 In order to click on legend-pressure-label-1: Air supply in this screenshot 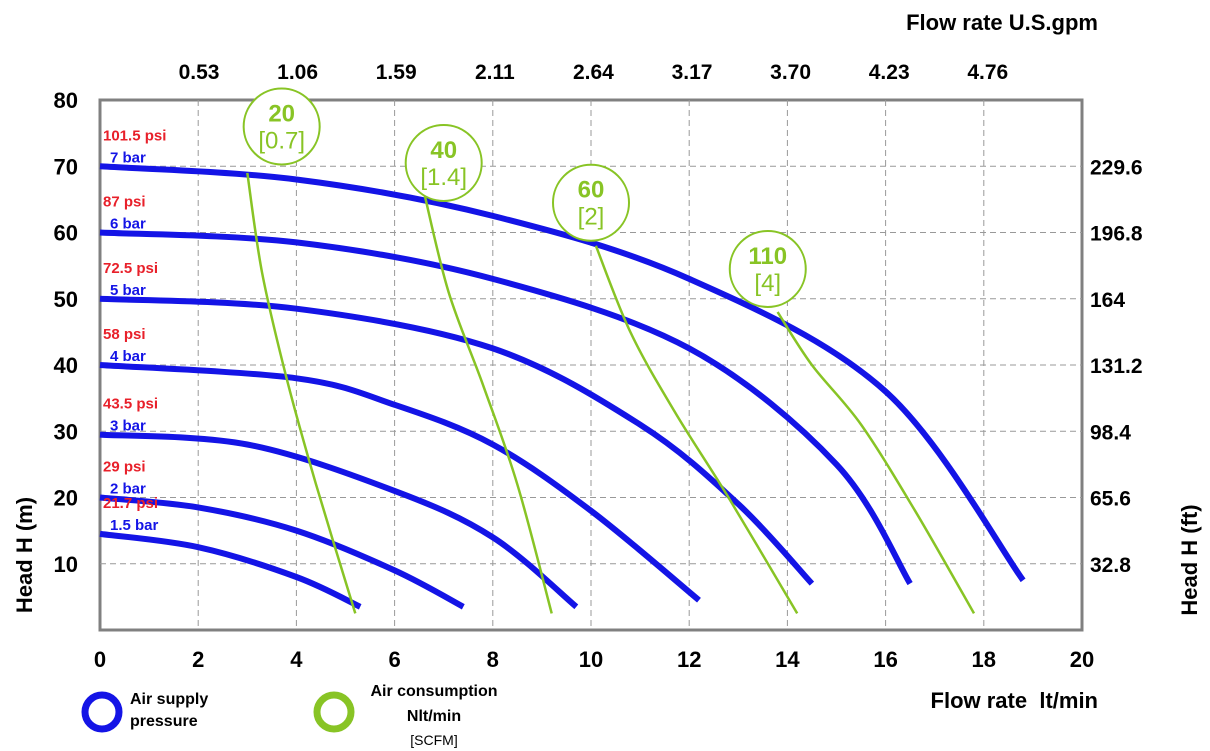, I will do `click(169, 699)`.